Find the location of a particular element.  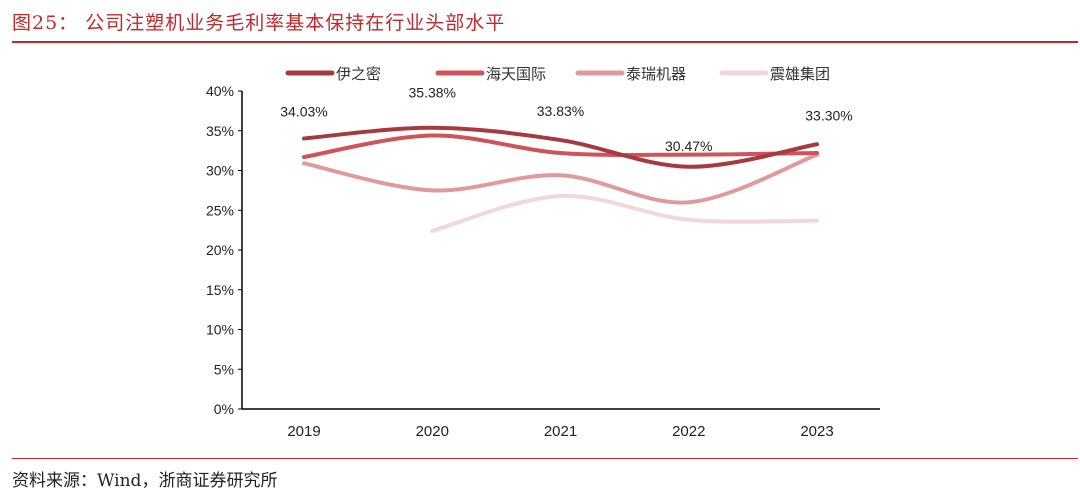

y-tick-label: 25% is located at coordinates (220, 210).